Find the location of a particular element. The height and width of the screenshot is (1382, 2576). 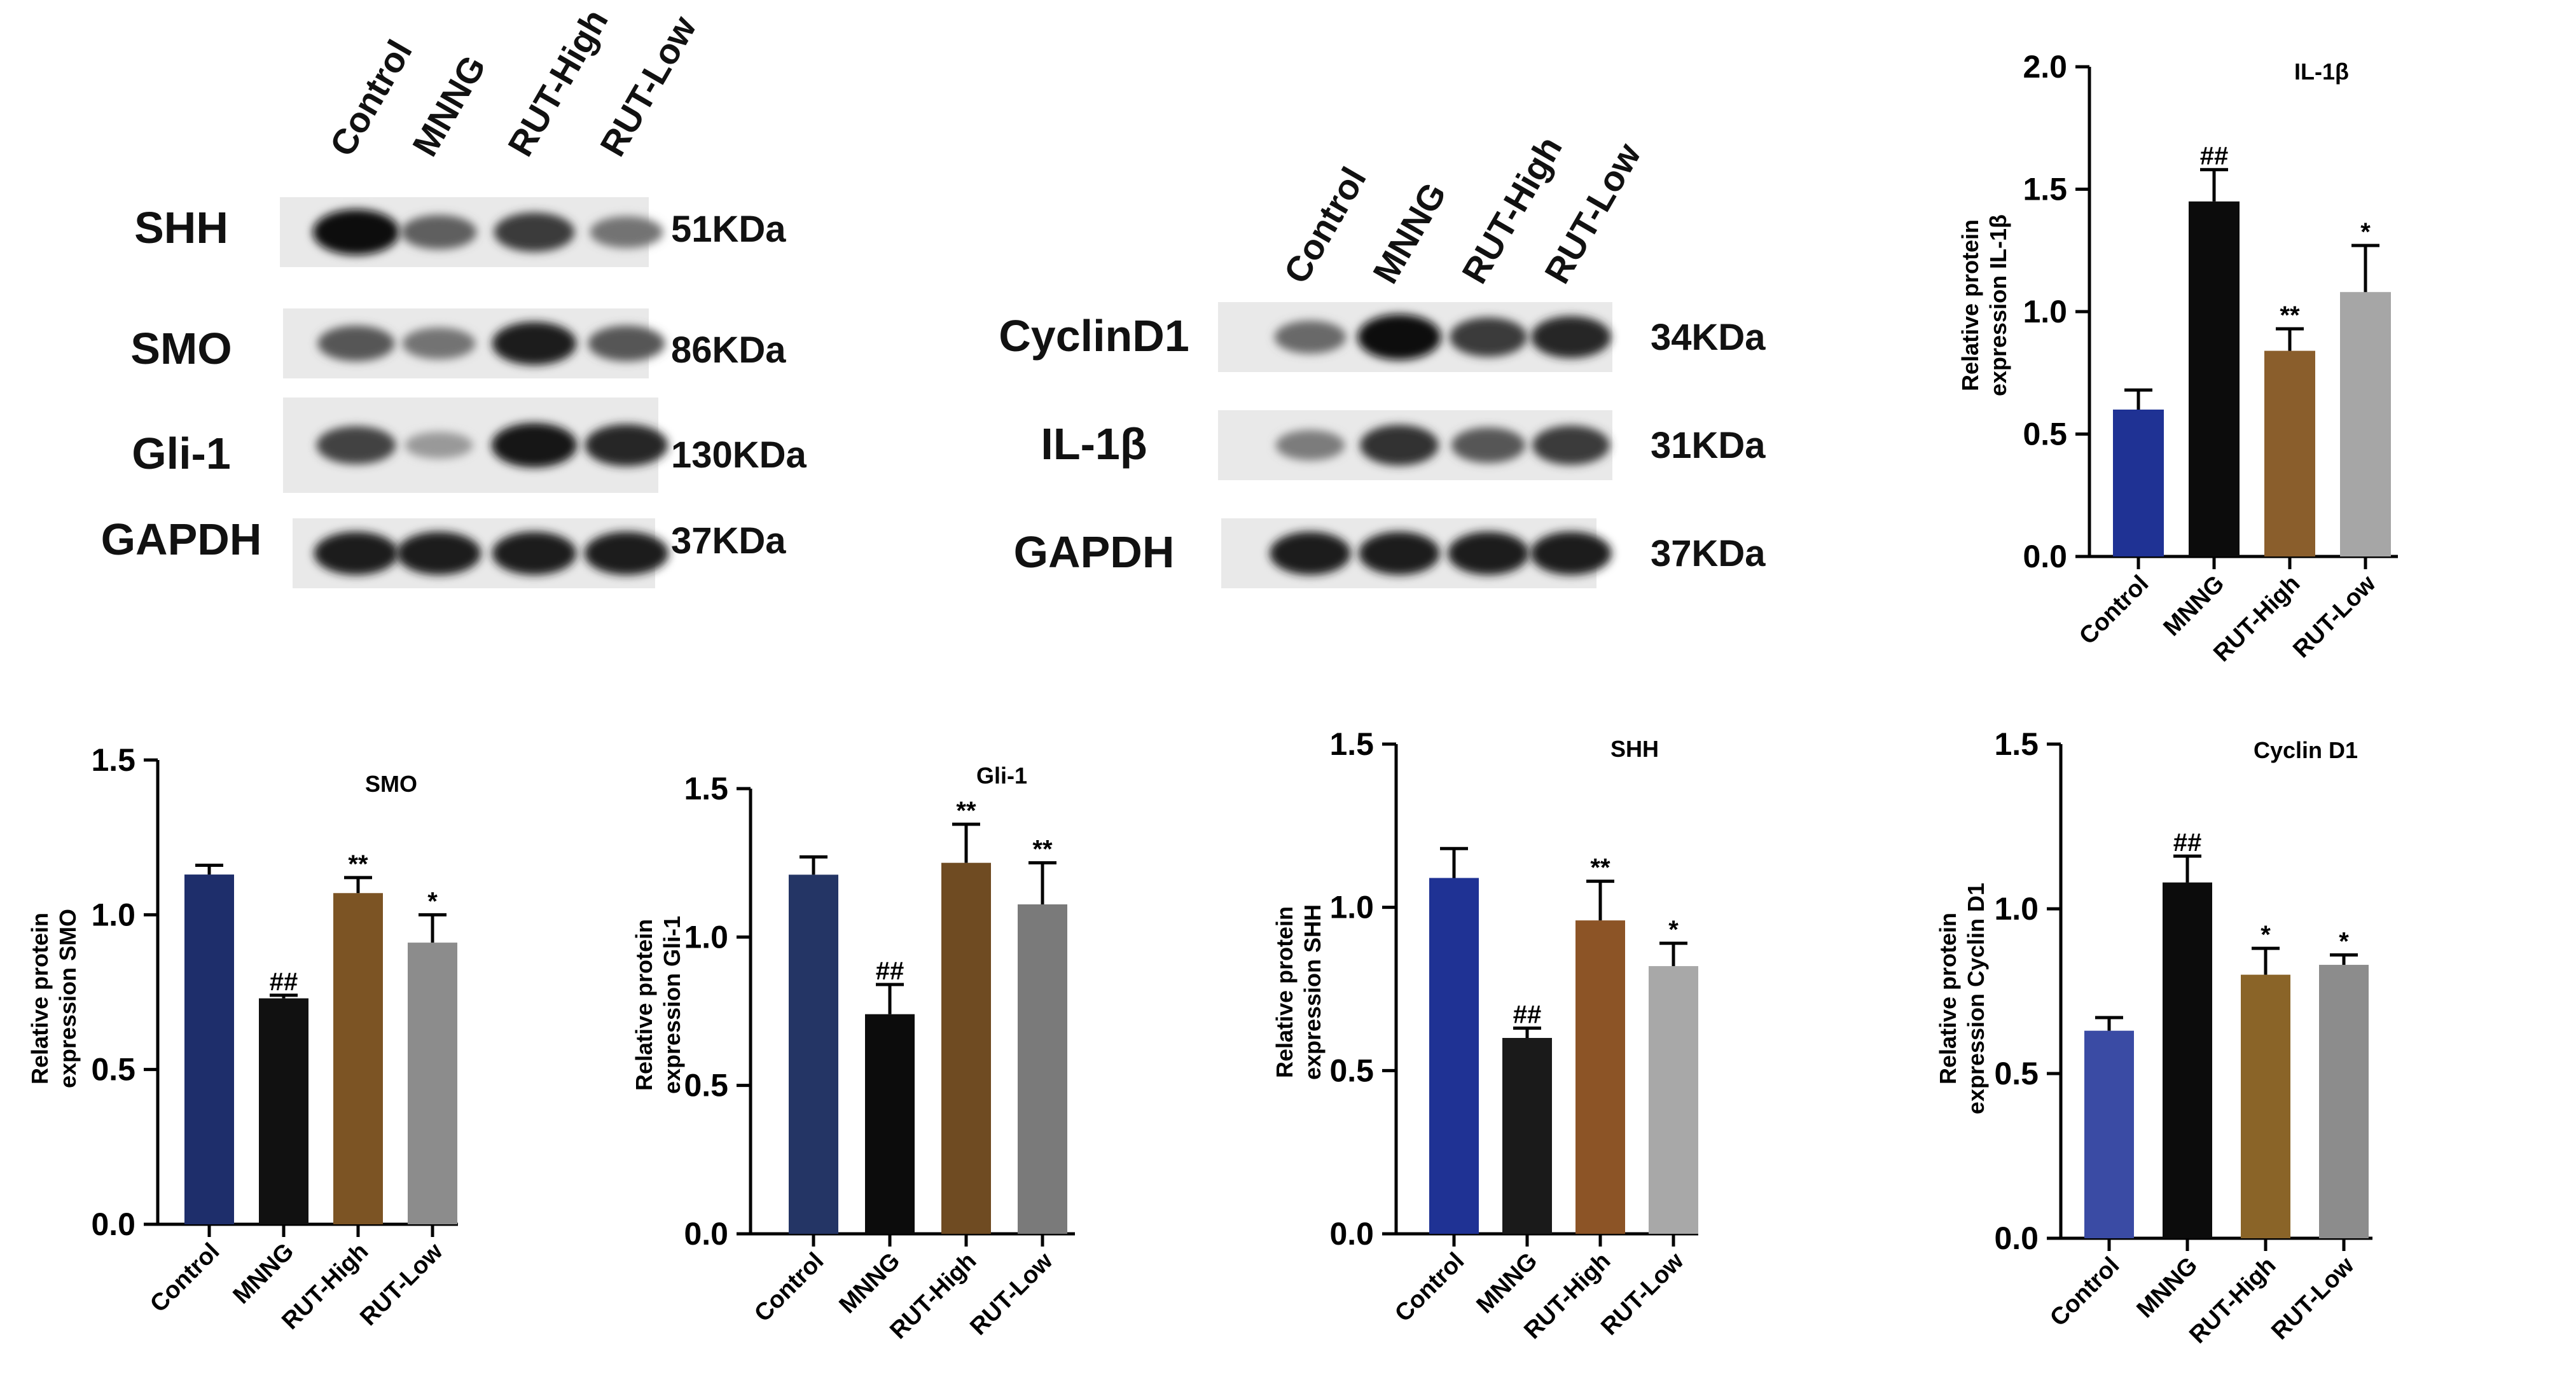

molecular-weight-label: 130KDa is located at coordinates (739, 455).